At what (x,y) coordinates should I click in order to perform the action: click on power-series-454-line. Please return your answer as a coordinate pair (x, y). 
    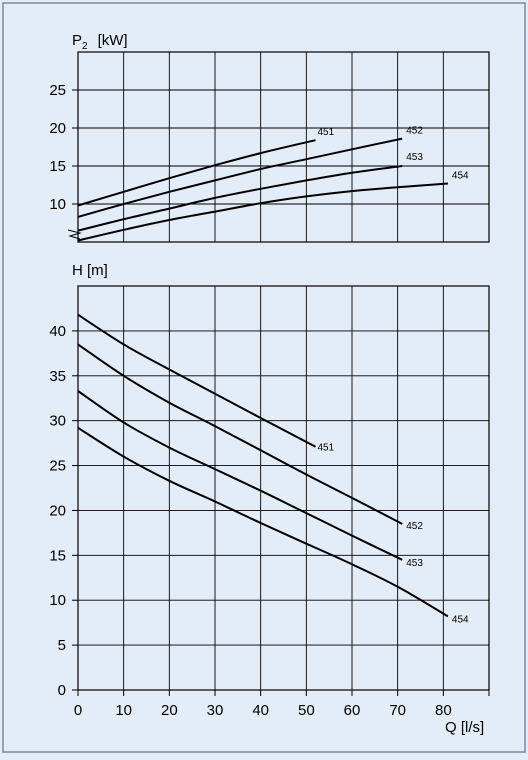
    Looking at the image, I should click on (262, 212).